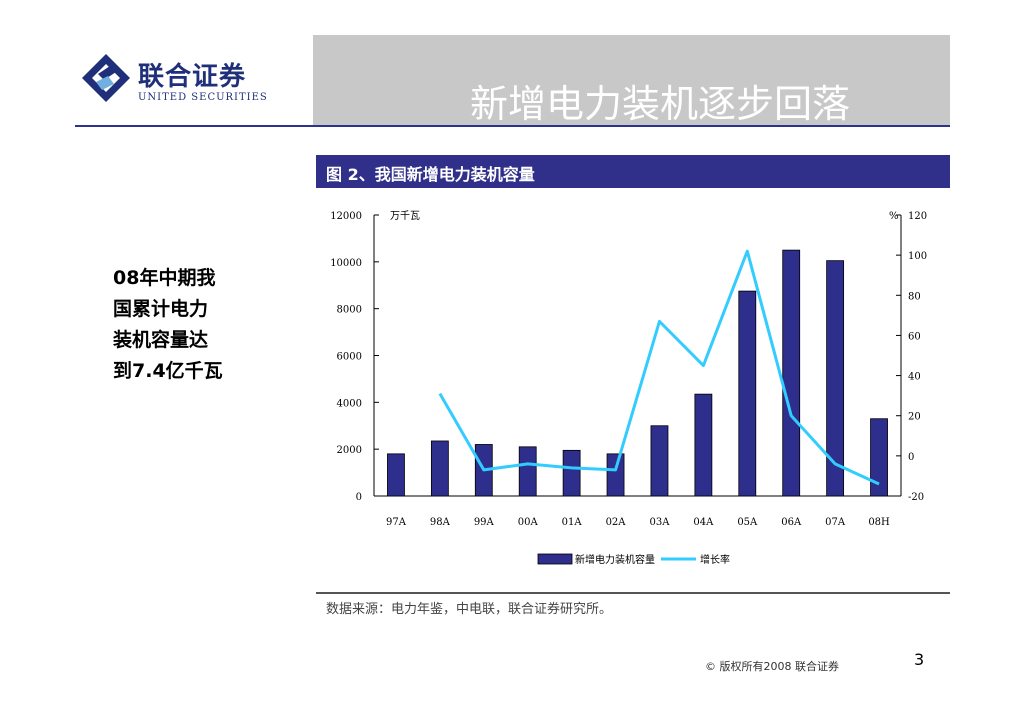 The width and height of the screenshot is (1024, 724). I want to click on source-divider, so click(633, 593).